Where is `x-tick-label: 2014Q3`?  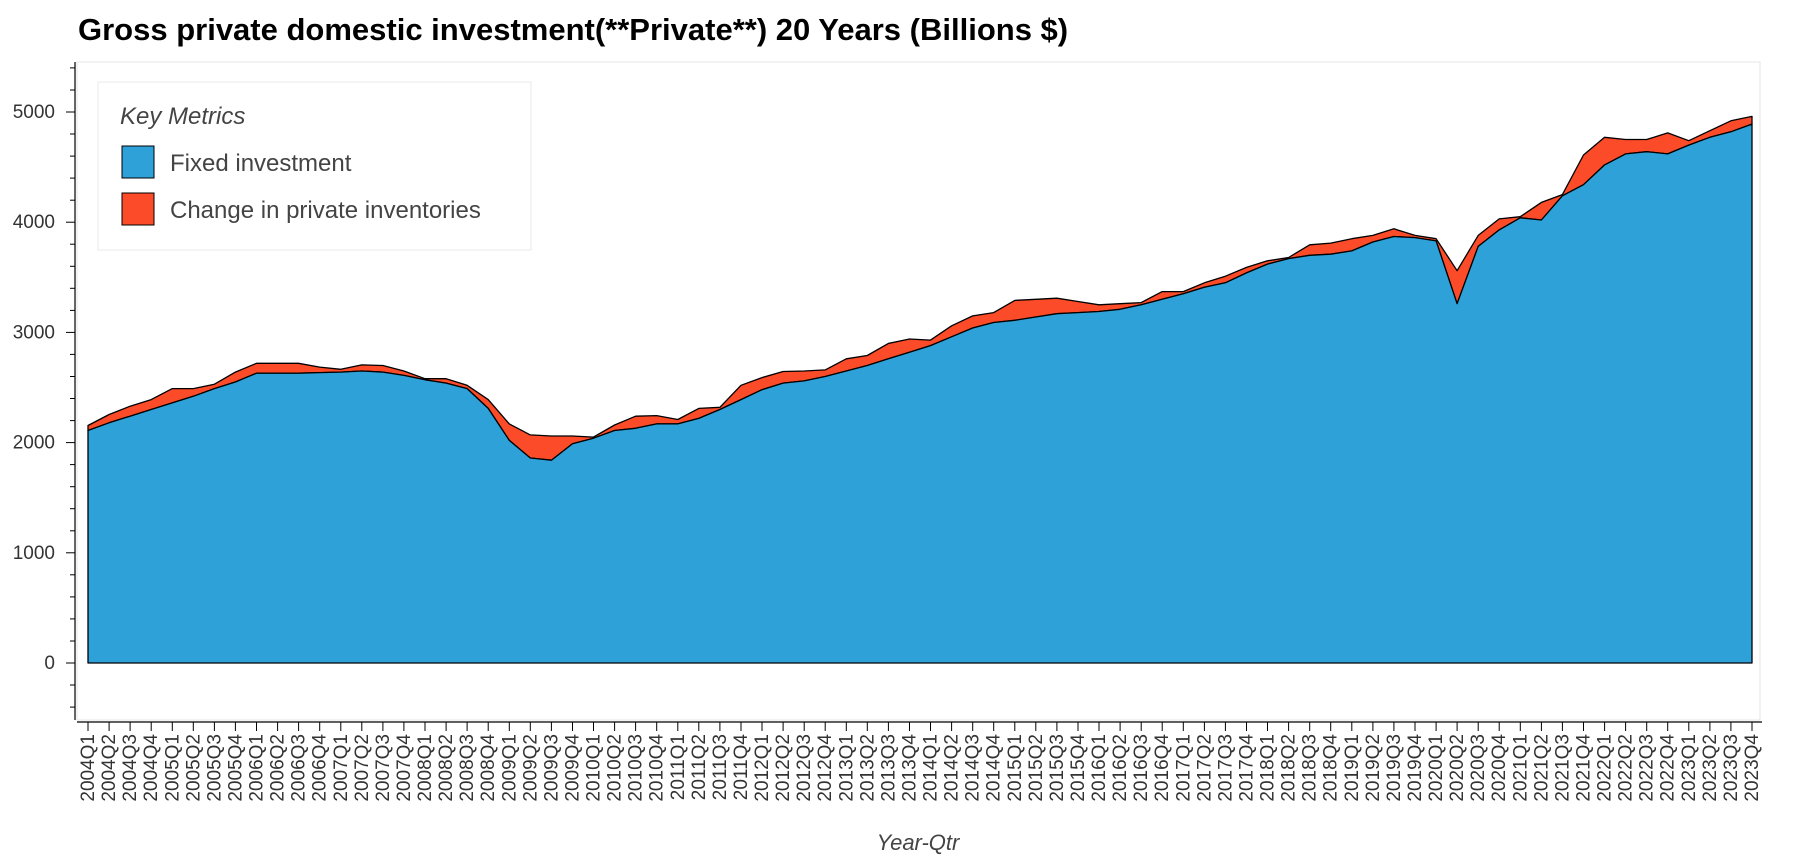 x-tick-label: 2014Q3 is located at coordinates (973, 768).